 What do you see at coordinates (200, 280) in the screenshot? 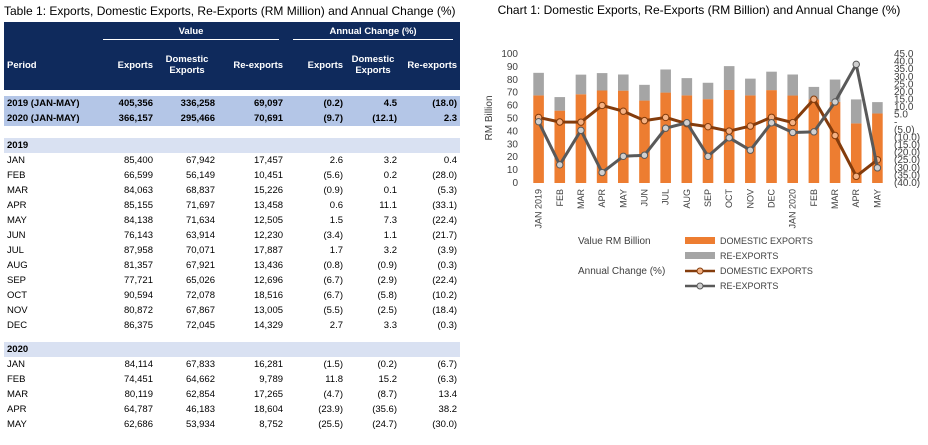
I see `table-cell: 65,026` at bounding box center [200, 280].